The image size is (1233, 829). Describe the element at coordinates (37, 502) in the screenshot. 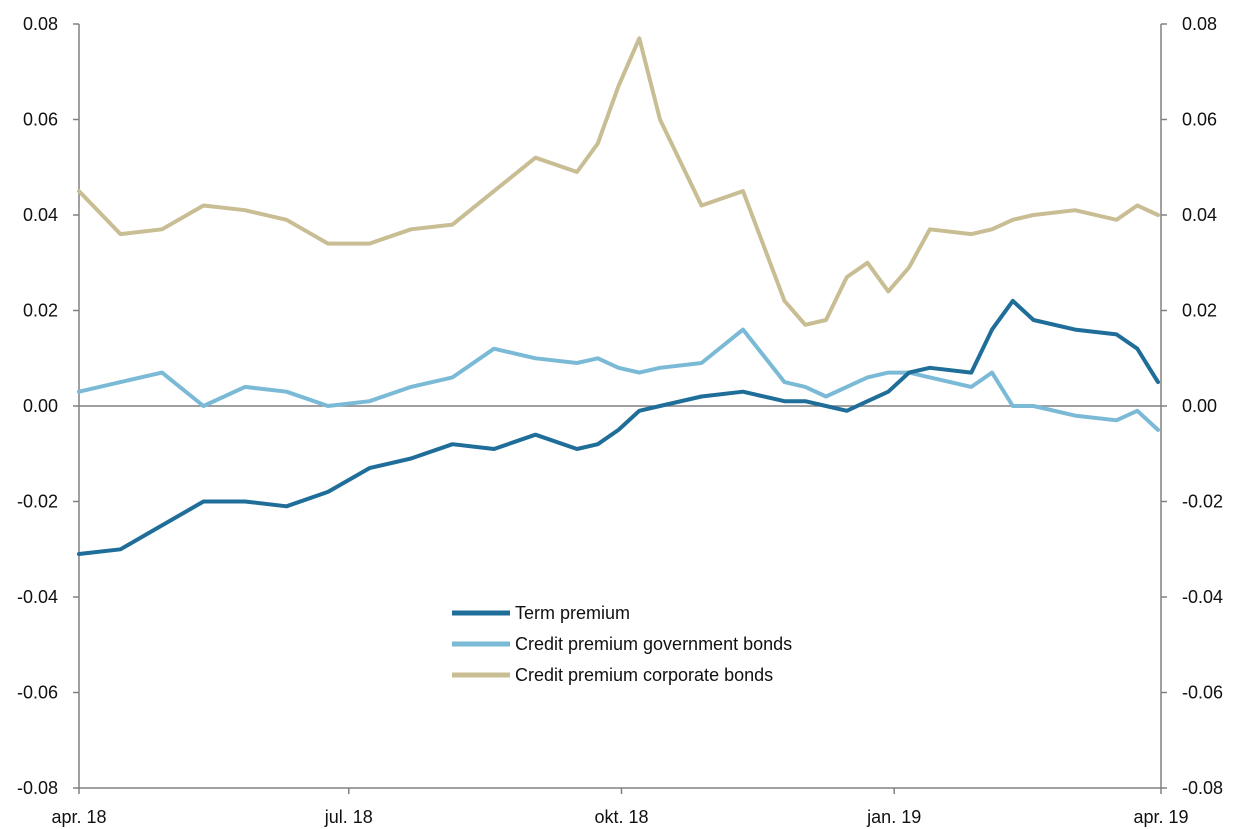

I see `y-tick-label-left: -0.02` at that location.